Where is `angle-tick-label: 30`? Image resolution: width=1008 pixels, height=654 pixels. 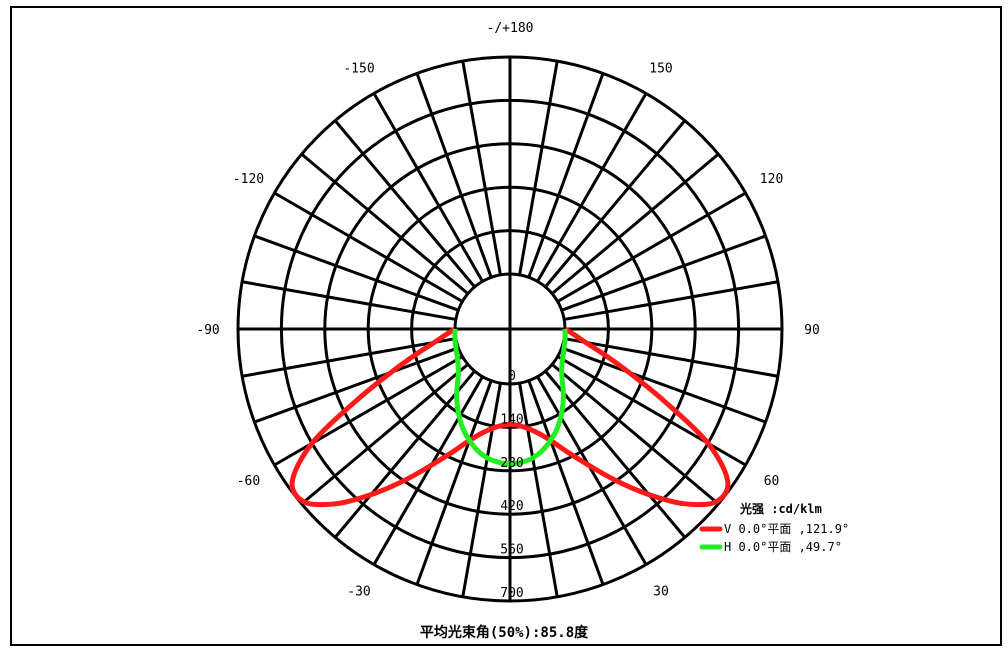
angle-tick-label: 30 is located at coordinates (661, 592).